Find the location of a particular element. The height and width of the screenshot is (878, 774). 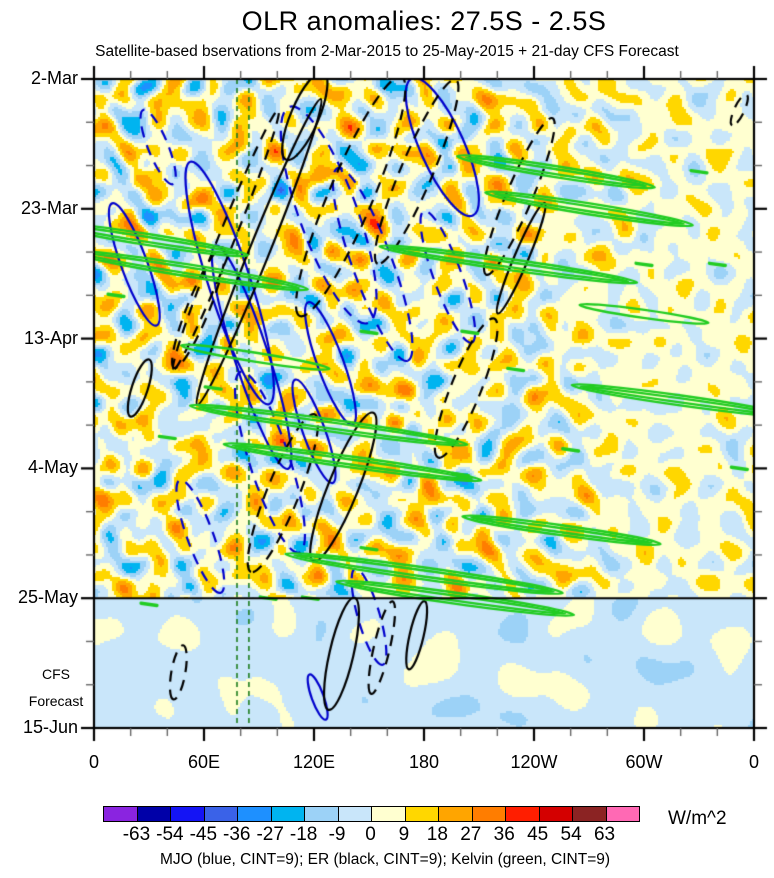

colorbar-label--27: -27 is located at coordinates (270, 834).